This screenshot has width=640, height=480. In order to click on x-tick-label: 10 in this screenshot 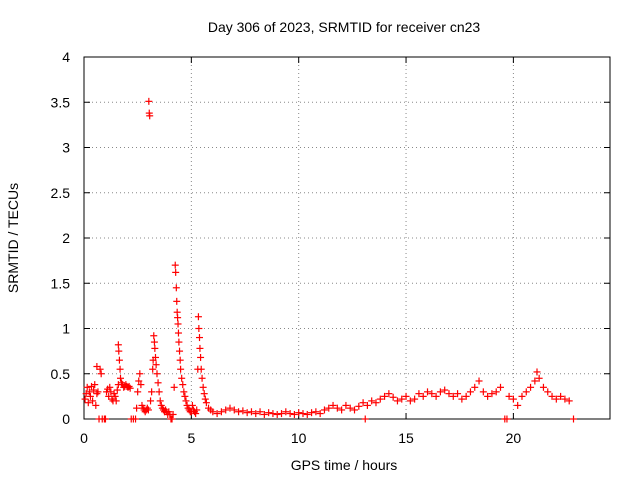, I will do `click(299, 438)`.